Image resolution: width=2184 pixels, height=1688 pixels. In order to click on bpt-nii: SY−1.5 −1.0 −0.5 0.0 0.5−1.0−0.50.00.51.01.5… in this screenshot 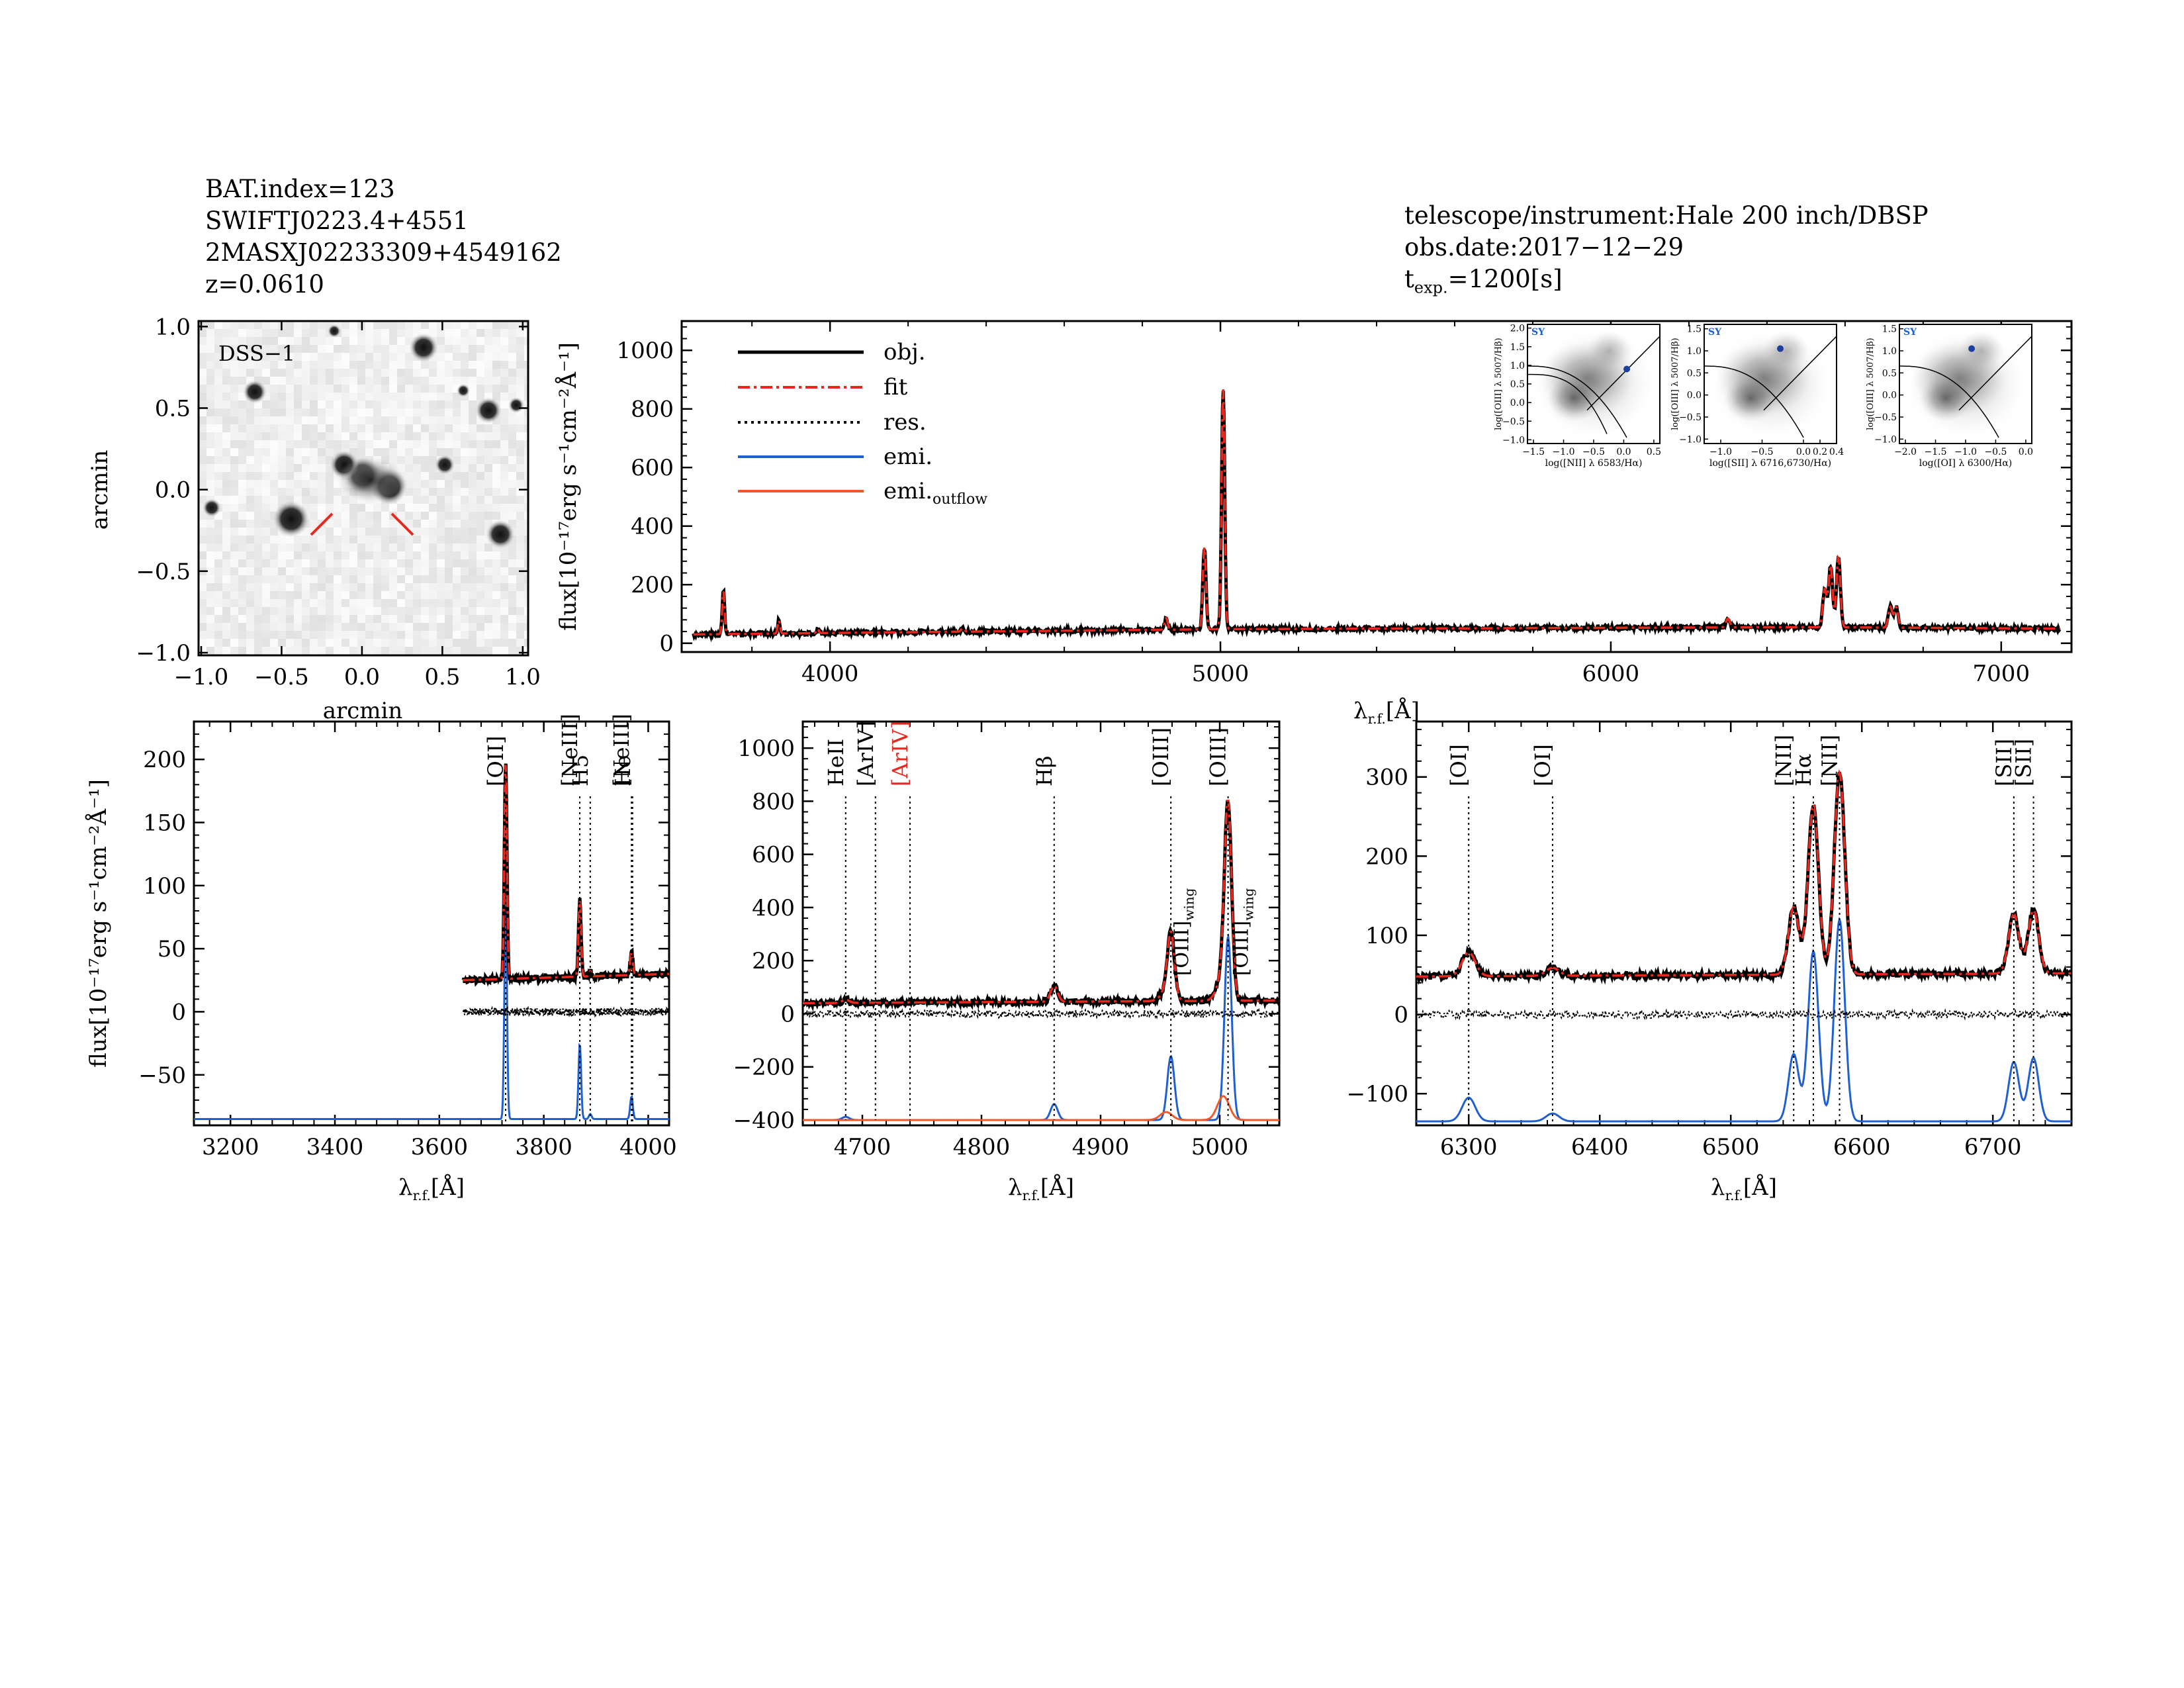, I will do `click(1578, 396)`.